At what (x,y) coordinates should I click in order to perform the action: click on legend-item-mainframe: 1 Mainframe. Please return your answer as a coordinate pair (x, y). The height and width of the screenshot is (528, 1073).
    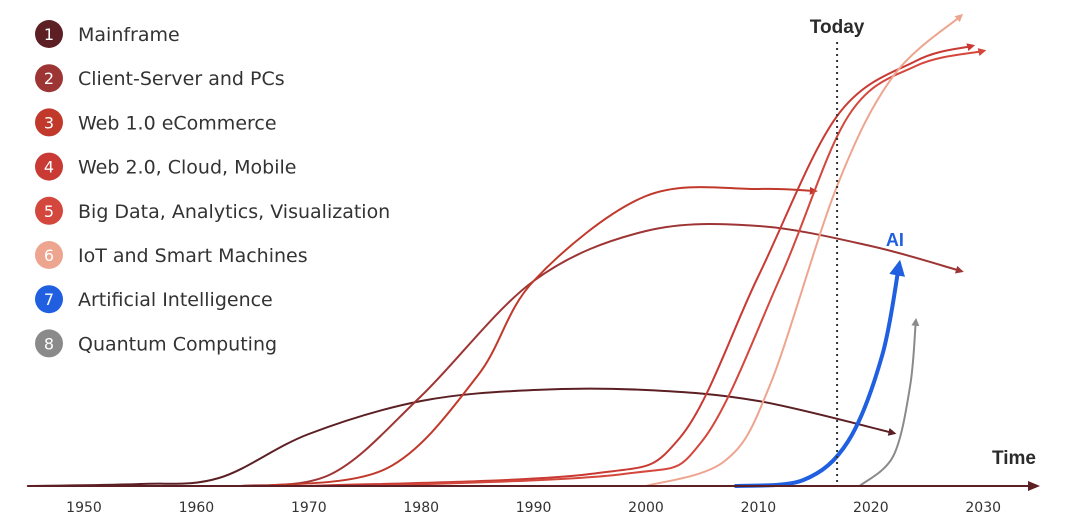
    Looking at the image, I should click on (107, 34).